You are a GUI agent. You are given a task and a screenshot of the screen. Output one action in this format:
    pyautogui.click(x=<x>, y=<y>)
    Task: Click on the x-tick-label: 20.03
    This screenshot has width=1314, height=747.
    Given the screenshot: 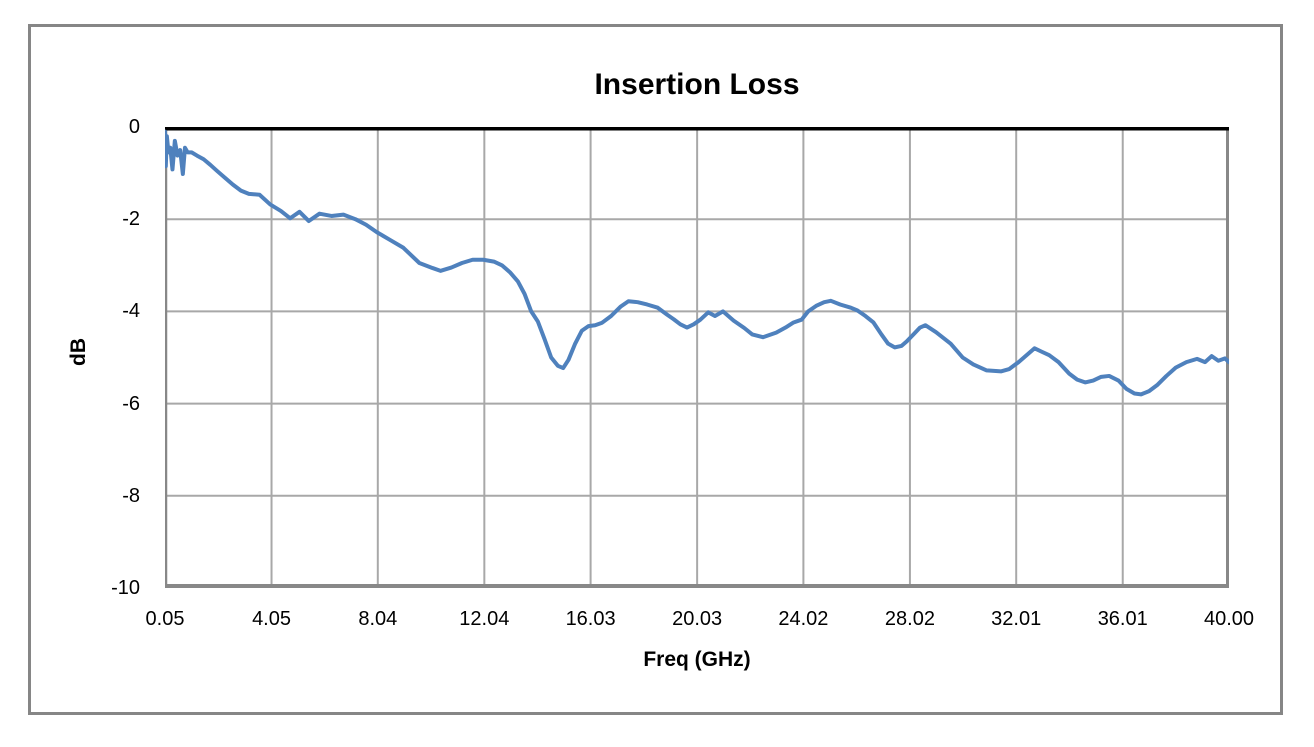 What is the action you would take?
    pyautogui.click(x=697, y=619)
    